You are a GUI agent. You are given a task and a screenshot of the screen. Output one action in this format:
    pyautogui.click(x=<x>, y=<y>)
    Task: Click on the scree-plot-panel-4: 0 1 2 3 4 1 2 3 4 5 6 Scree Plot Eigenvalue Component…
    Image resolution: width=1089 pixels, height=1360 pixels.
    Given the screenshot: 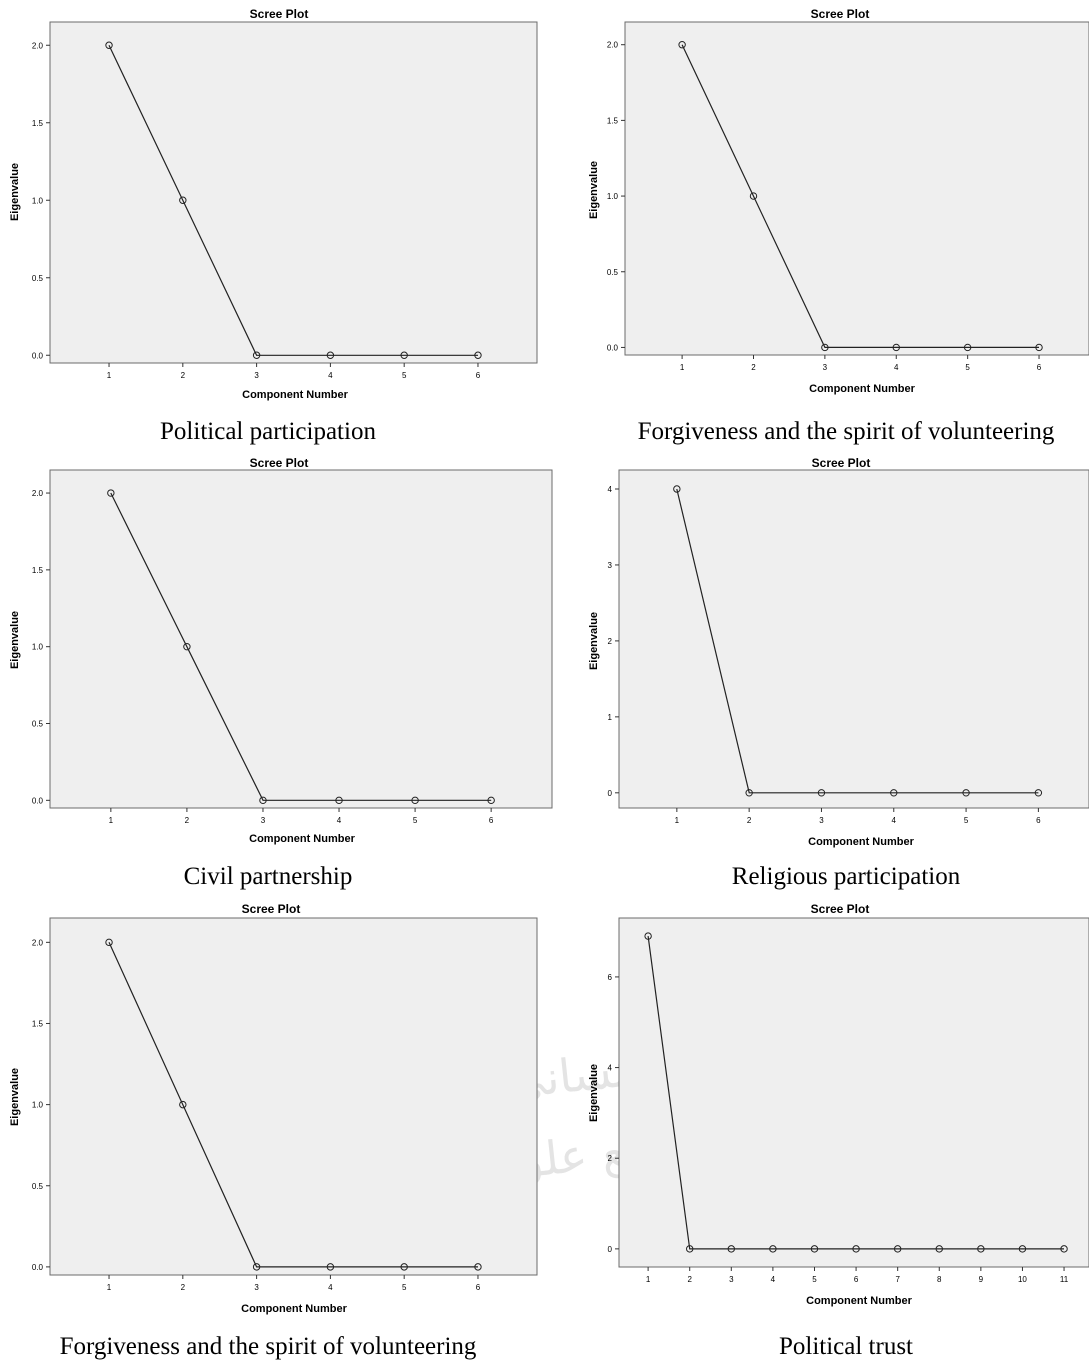 What is the action you would take?
    pyautogui.click(x=838, y=673)
    